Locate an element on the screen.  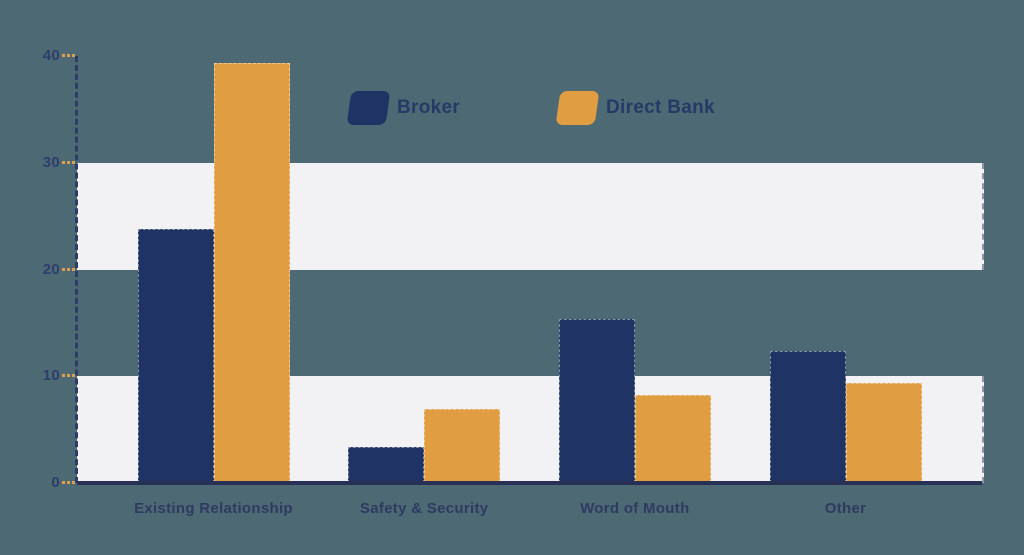
y-axis-tick-label: 20 is located at coordinates (51, 269).